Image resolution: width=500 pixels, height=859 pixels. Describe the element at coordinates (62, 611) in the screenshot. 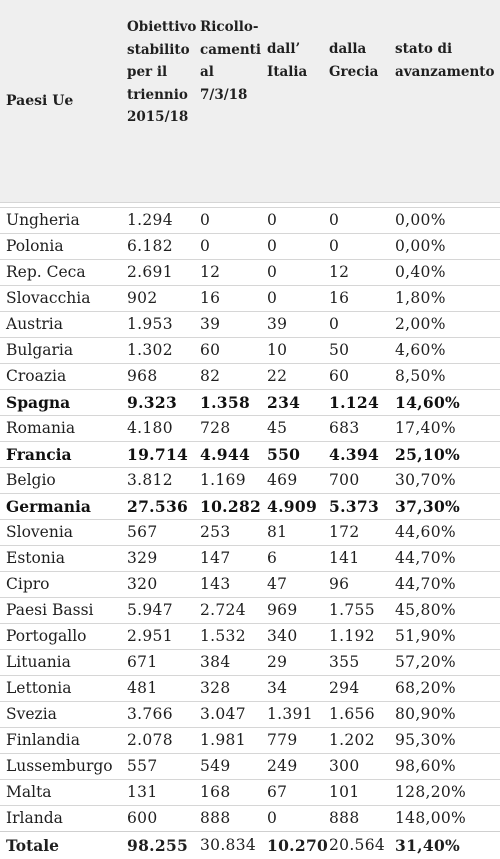

I see `cell-country: Paesi Bassi` at that location.